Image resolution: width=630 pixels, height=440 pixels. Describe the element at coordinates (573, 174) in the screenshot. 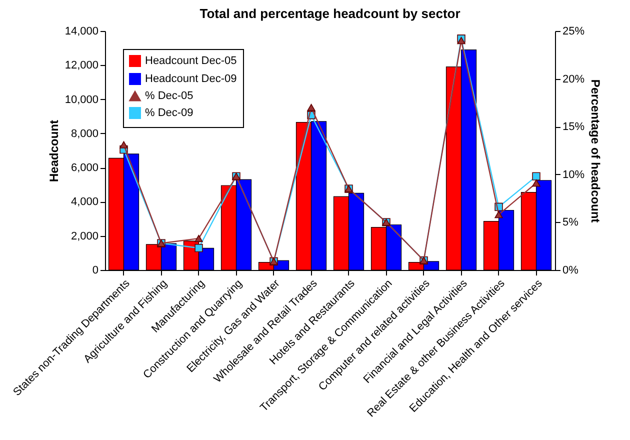

I see `y2-tick-label: 10%` at that location.